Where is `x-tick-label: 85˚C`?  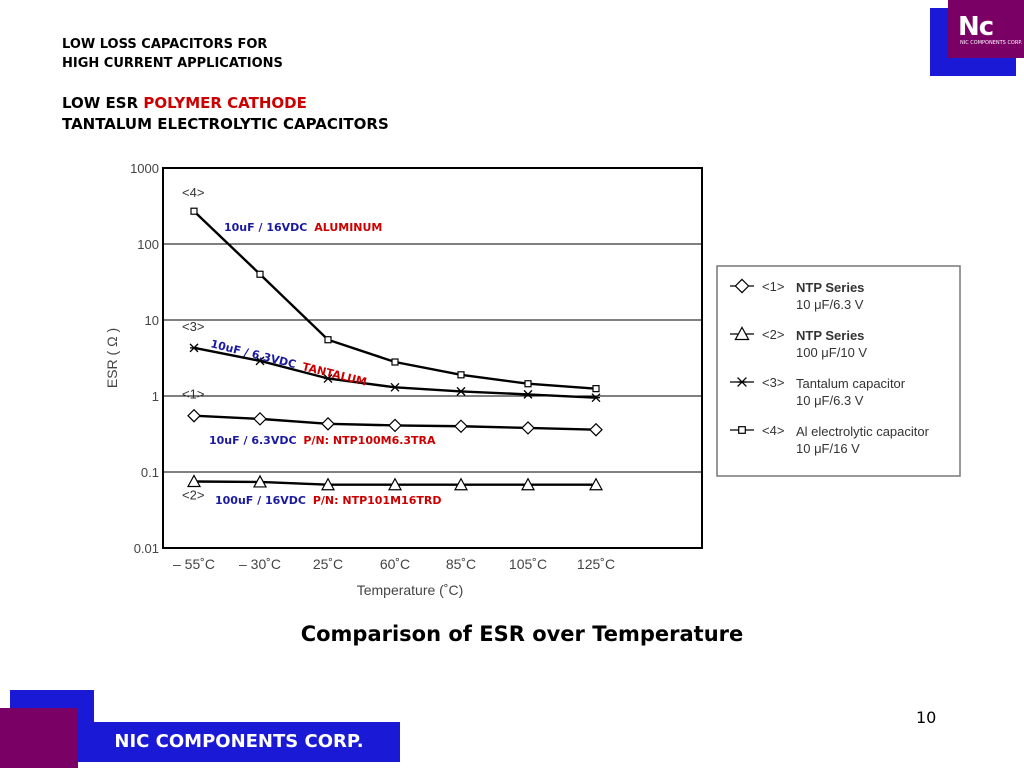 x-tick-label: 85˚C is located at coordinates (461, 564).